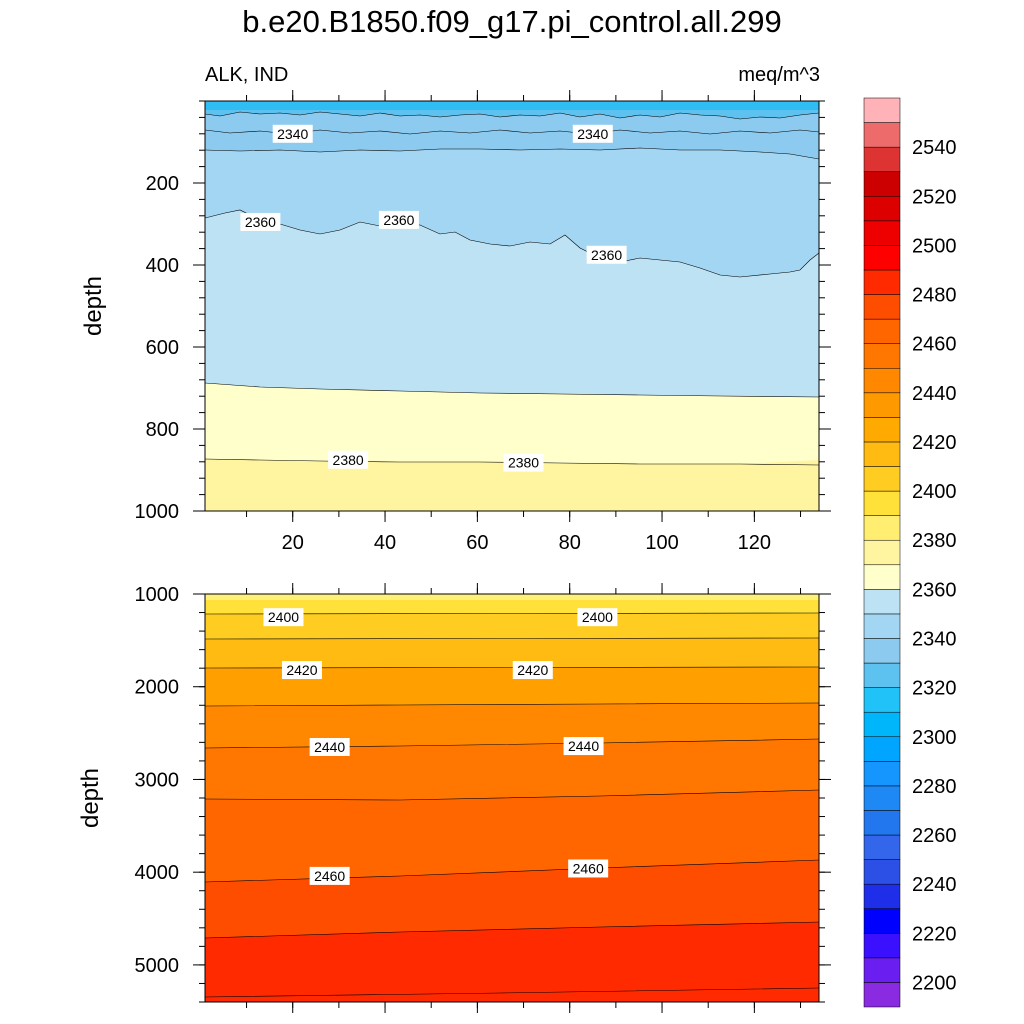  Describe the element at coordinates (90, 798) in the screenshot. I see `lower-y-axis-label: depth` at that location.